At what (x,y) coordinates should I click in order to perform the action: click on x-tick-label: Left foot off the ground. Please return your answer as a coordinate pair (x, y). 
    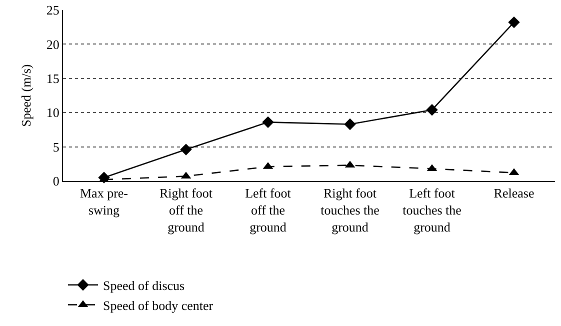
    Looking at the image, I should click on (268, 210).